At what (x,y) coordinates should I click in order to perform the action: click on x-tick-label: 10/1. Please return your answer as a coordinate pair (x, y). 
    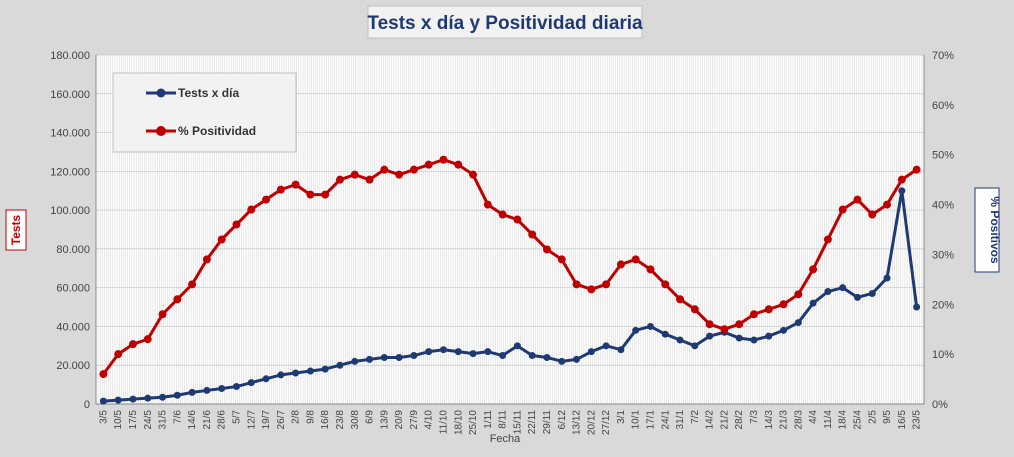
    Looking at the image, I should click on (636, 420).